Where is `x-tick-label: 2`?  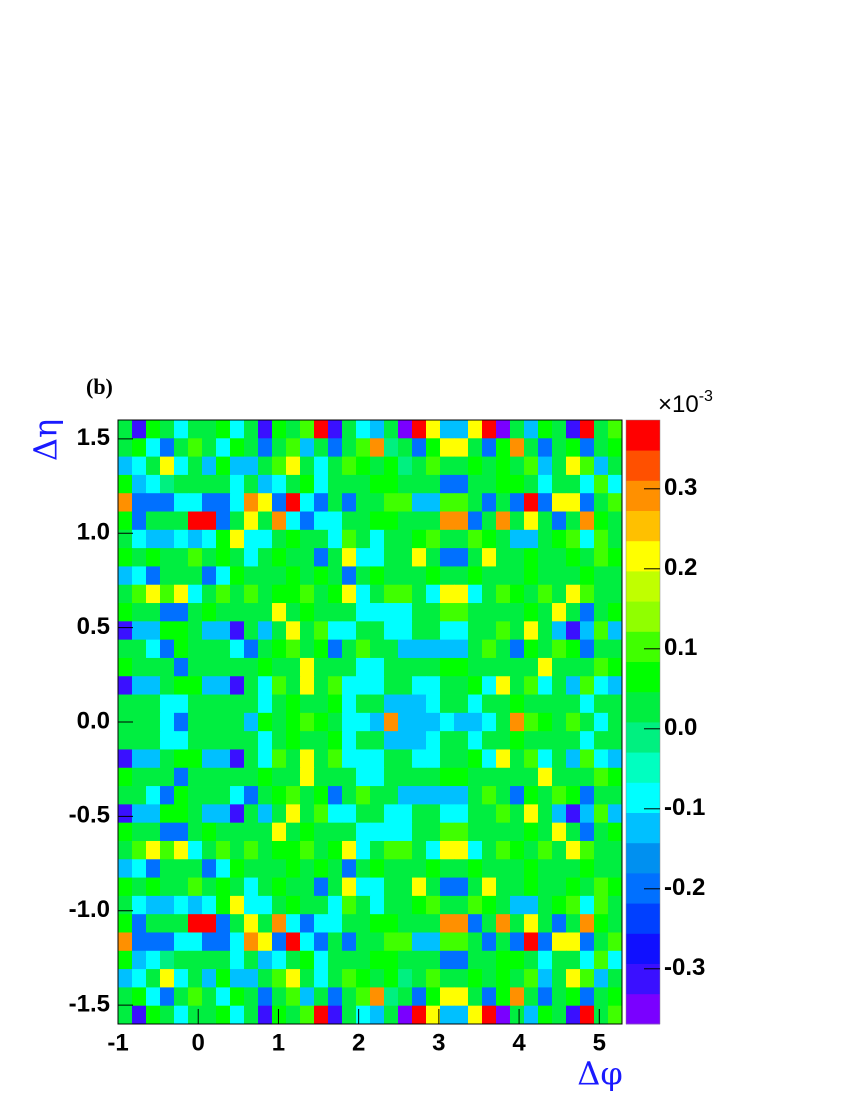 x-tick-label: 2 is located at coordinates (358, 1042).